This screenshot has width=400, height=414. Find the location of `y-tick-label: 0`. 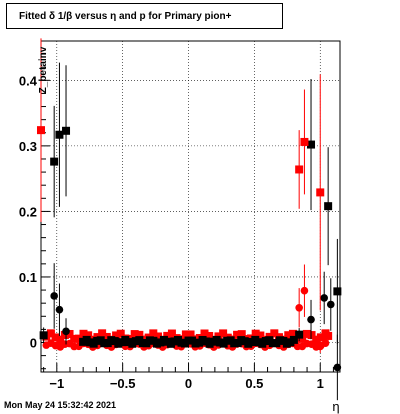

y-tick-label: 0 is located at coordinates (33, 343).